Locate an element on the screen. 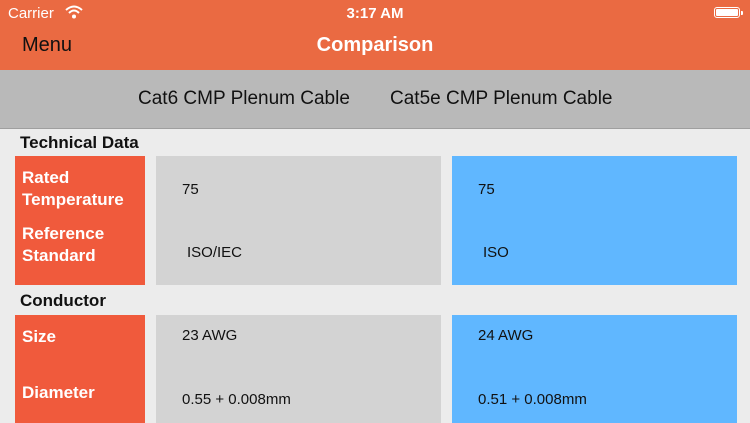 Image resolution: width=750 pixels, height=423 pixels. status-time: 3:17 AM is located at coordinates (375, 13).